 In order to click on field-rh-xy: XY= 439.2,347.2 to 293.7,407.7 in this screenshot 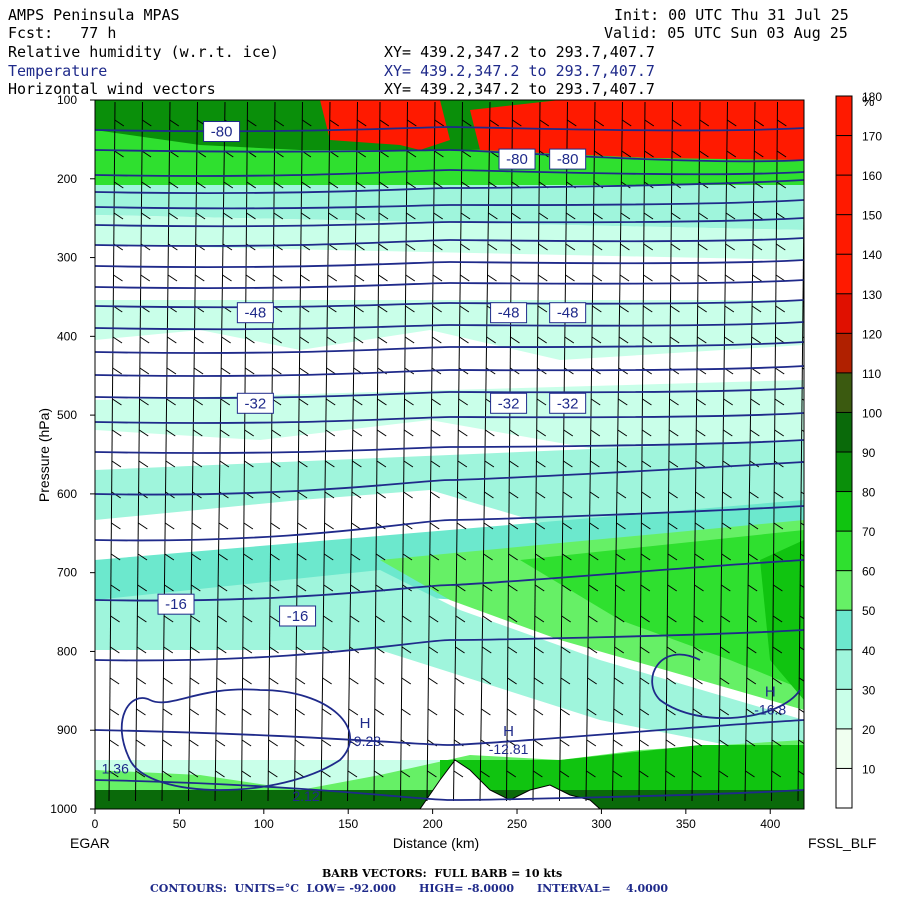, I will do `click(519, 52)`.